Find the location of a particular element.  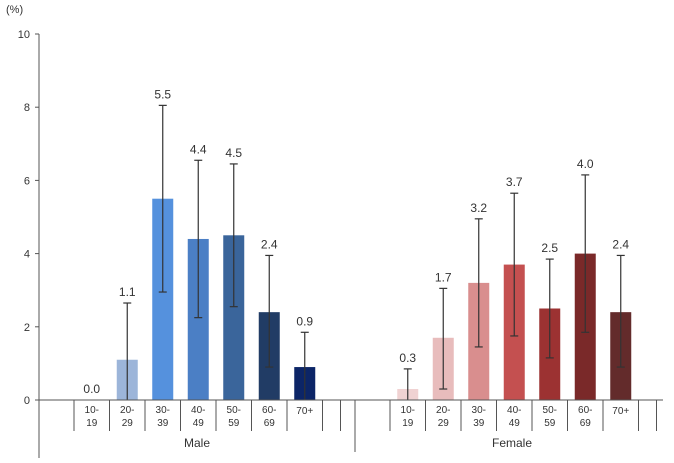

data-label: 4.5 is located at coordinates (233, 153).